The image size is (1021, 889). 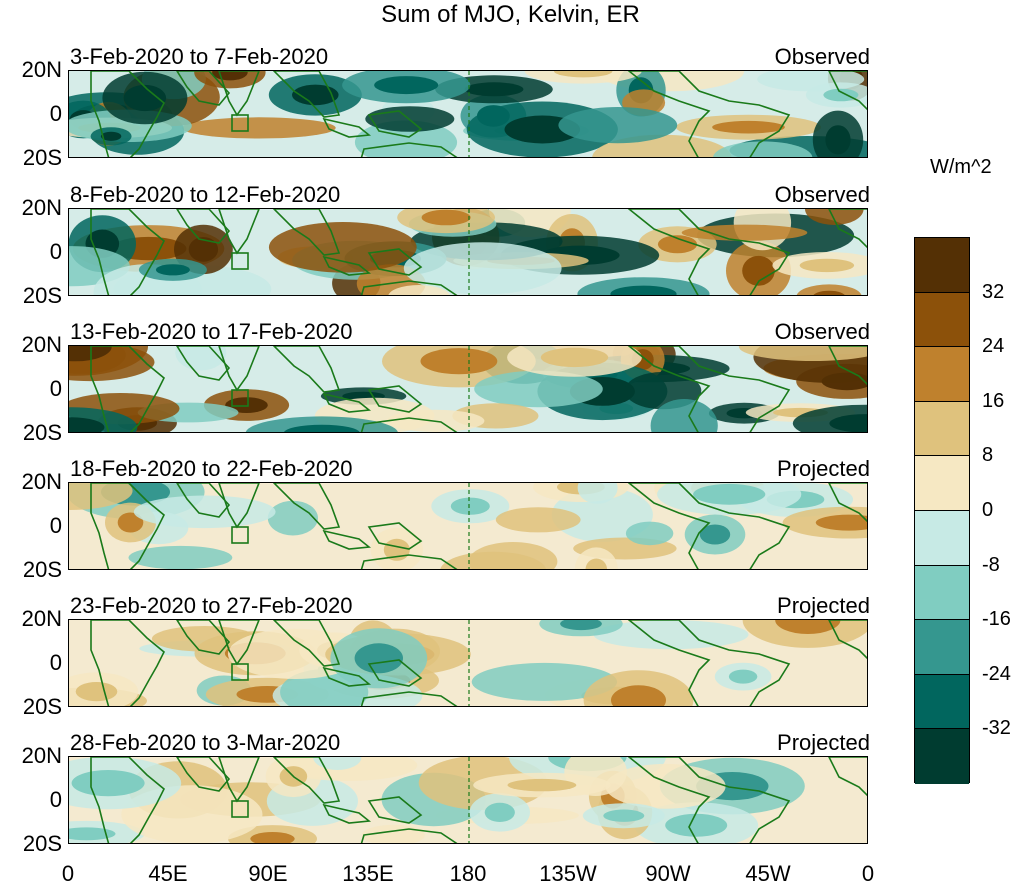 I want to click on lon-label: 90W, so click(x=668, y=873).